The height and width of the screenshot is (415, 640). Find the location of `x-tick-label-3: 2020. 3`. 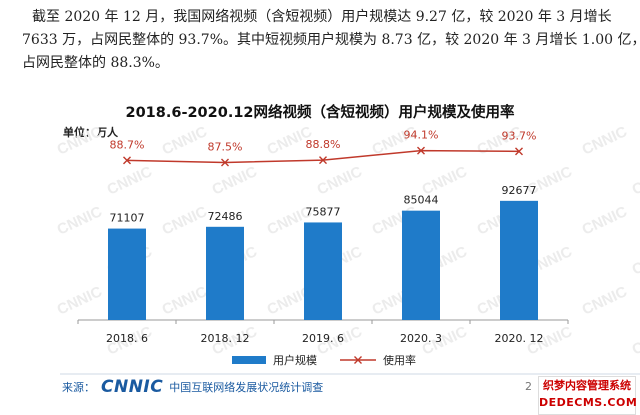

x-tick-label-3: 2020. 3 is located at coordinates (421, 338).